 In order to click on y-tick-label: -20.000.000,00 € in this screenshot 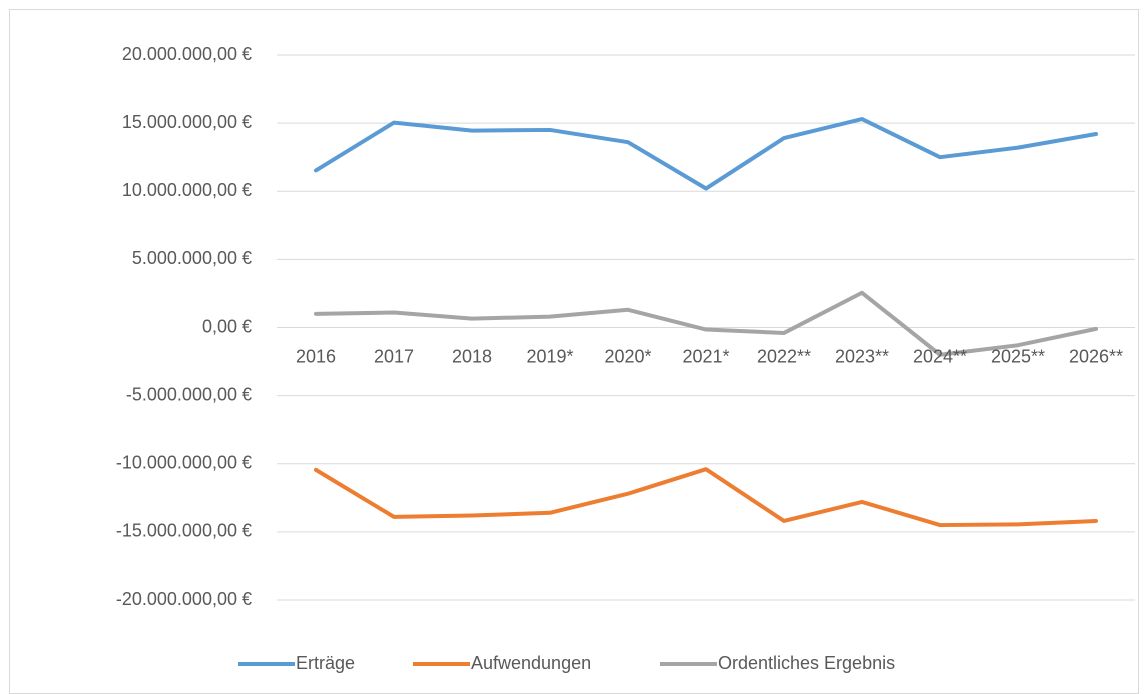, I will do `click(184, 599)`.